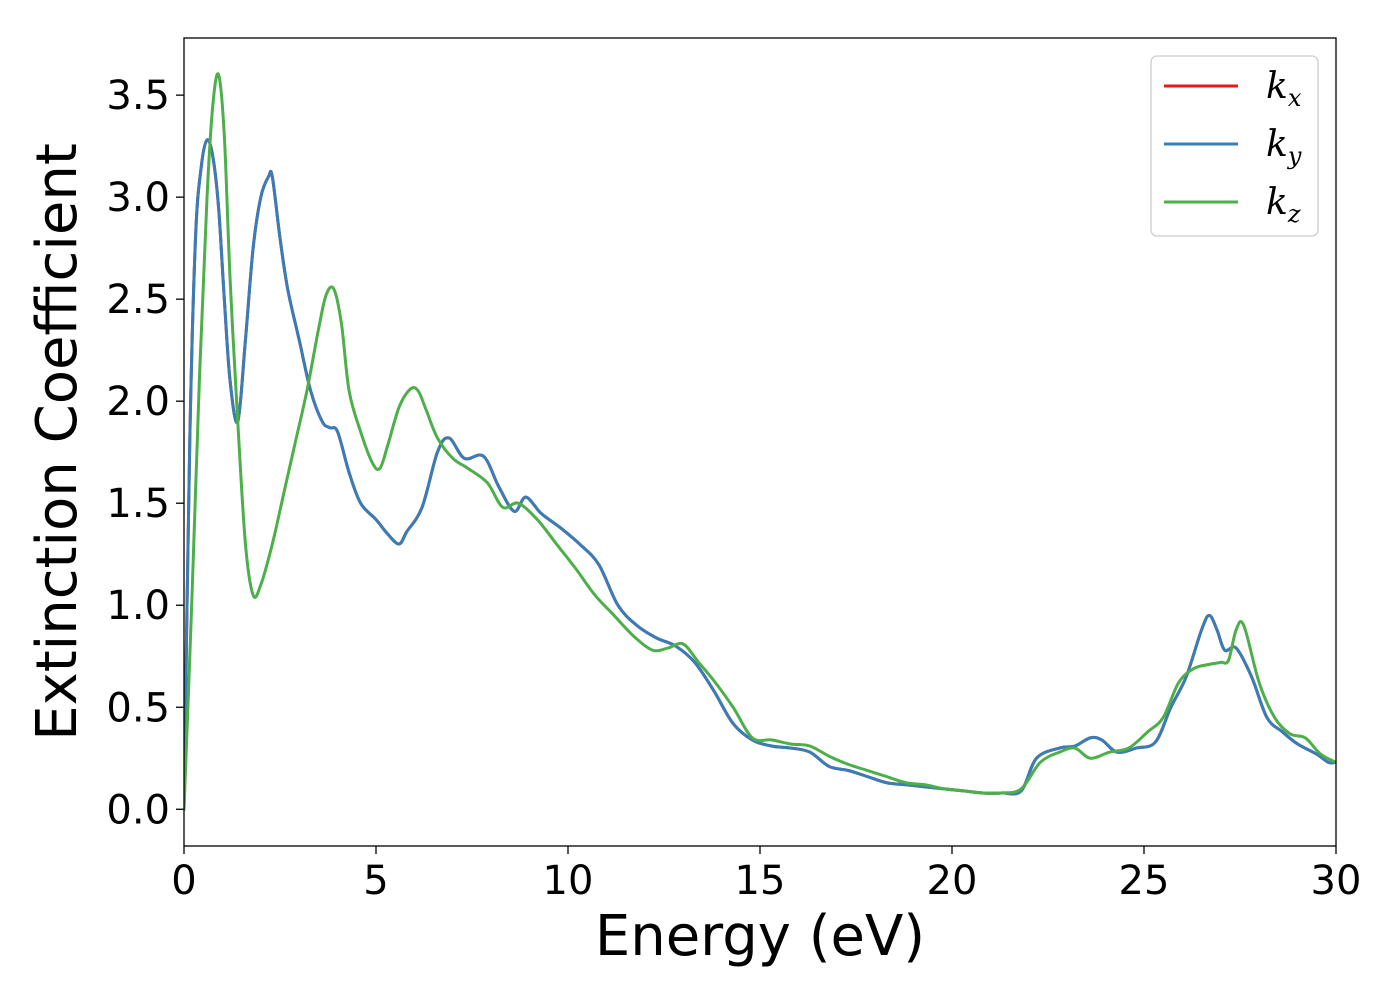 The height and width of the screenshot is (1000, 1400). I want to click on y-tick-label: 0.5, so click(138, 708).